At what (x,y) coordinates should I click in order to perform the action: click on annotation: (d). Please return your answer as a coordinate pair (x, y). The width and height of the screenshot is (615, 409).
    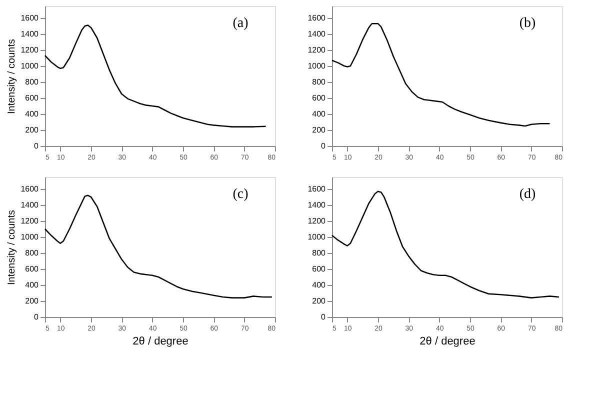
    Looking at the image, I should click on (527, 194).